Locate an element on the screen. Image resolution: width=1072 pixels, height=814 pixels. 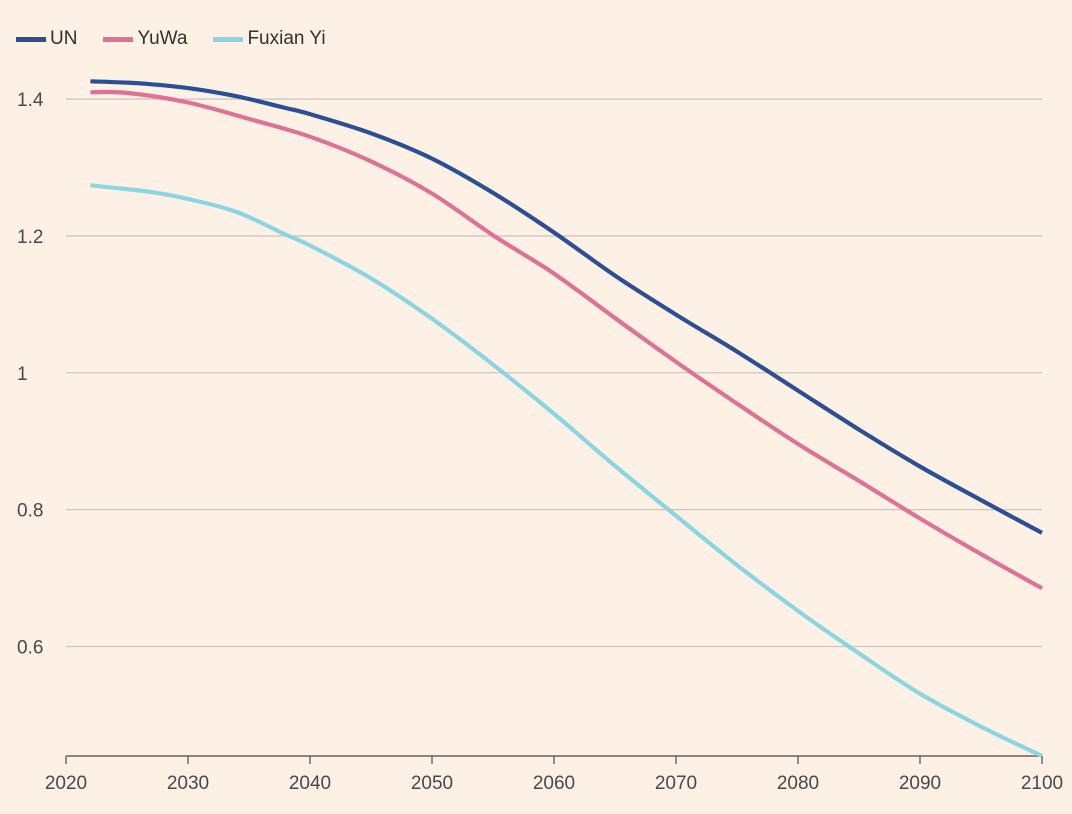
legend-item-yuwa: YuWa is located at coordinates (145, 39).